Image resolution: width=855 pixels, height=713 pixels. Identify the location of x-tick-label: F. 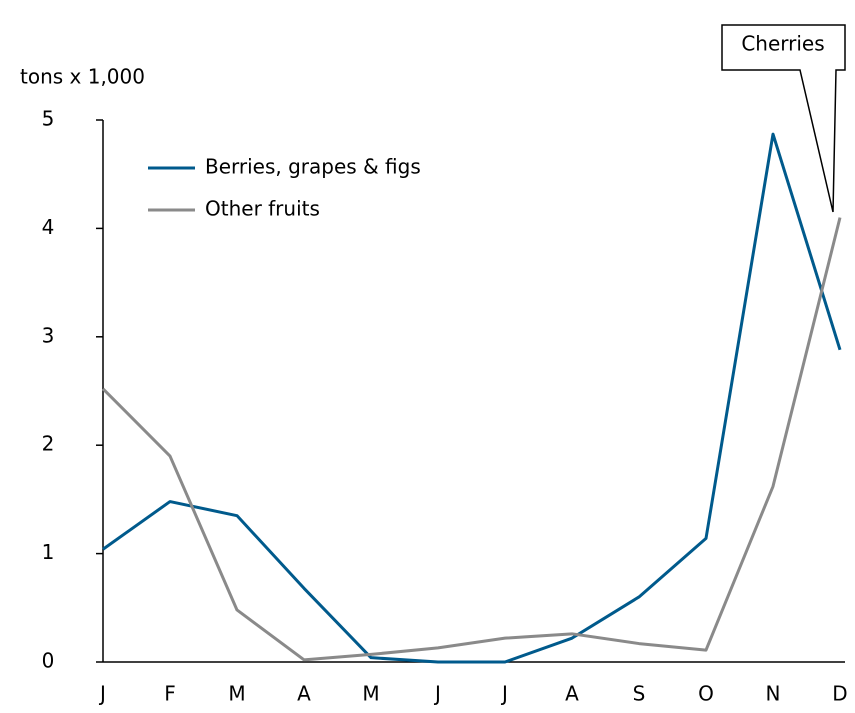
(170, 694).